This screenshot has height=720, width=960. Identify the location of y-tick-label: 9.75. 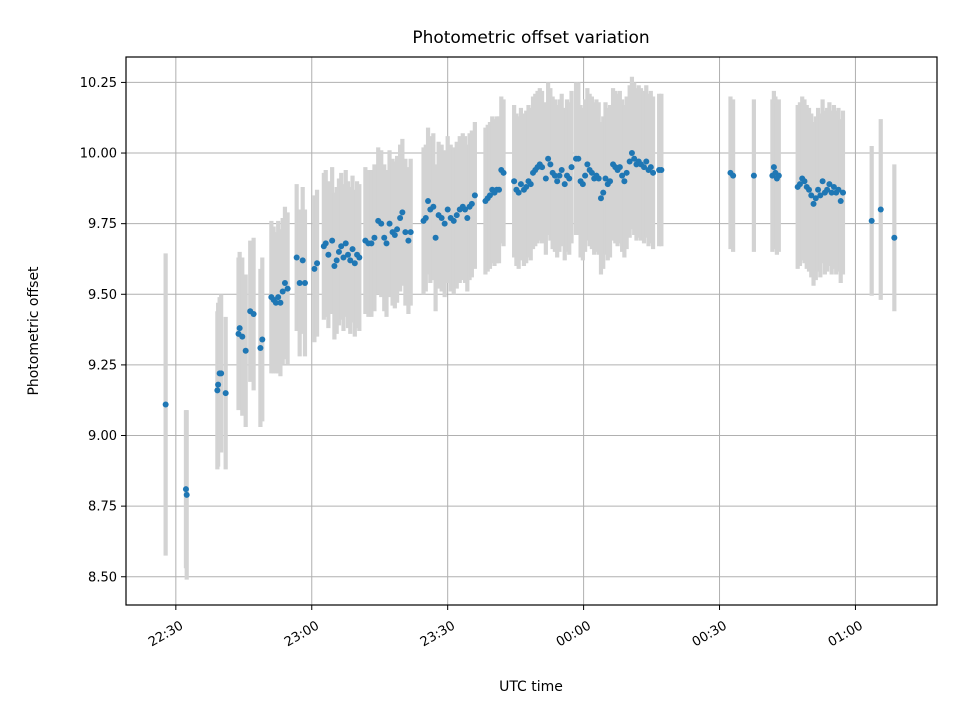
(102, 224).